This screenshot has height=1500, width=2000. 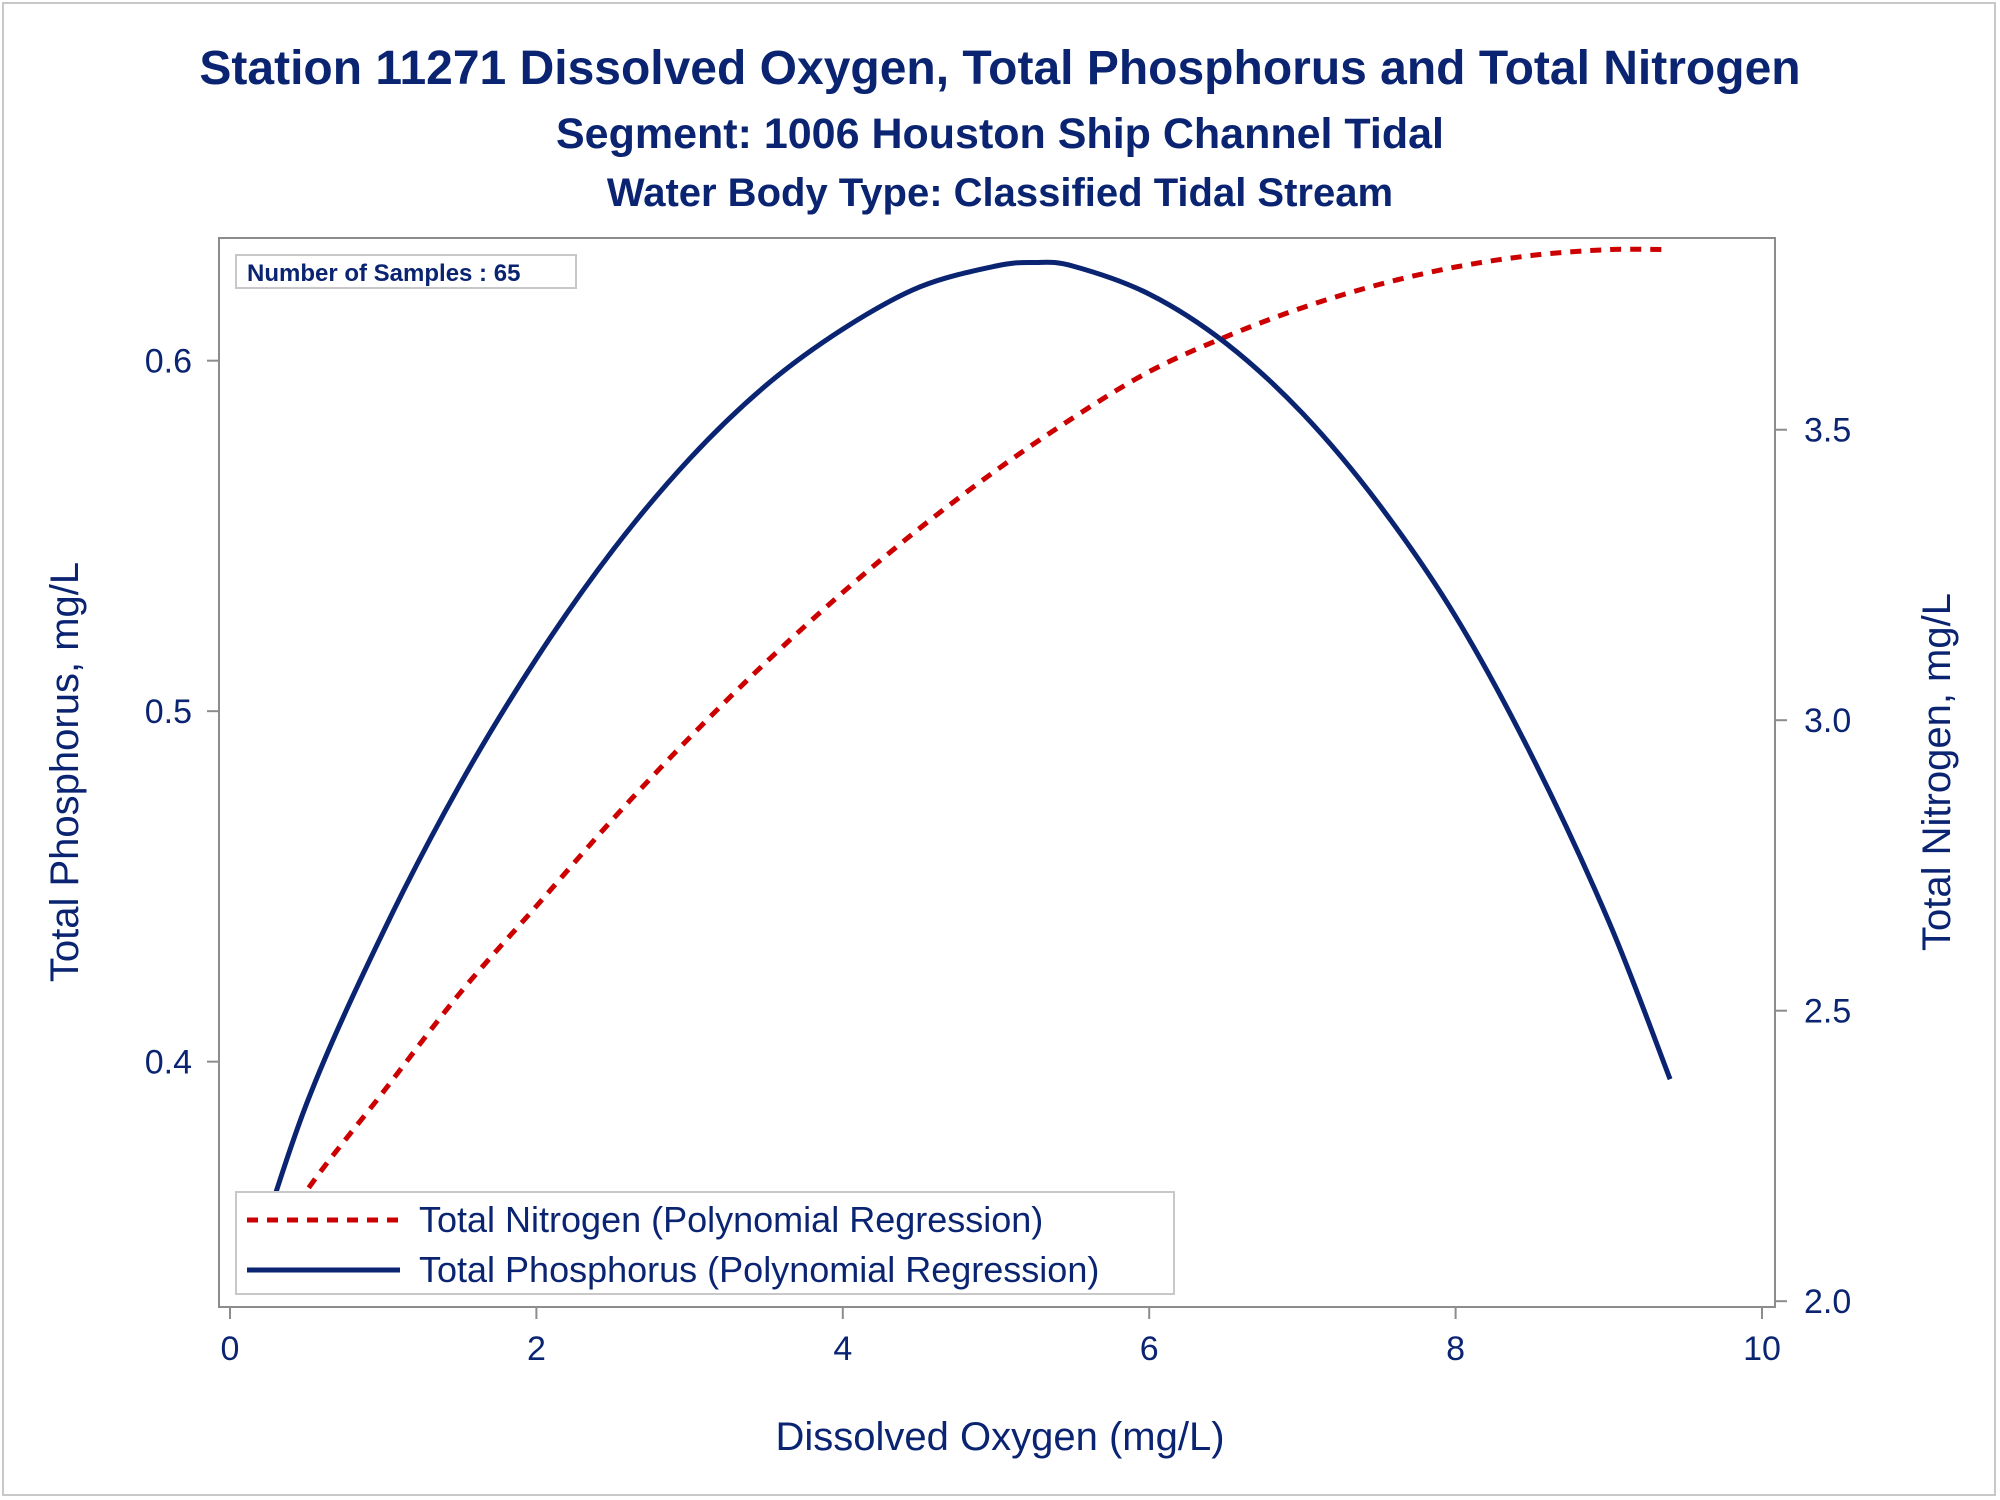 What do you see at coordinates (842, 1349) in the screenshot?
I see `x-tick-label: 4` at bounding box center [842, 1349].